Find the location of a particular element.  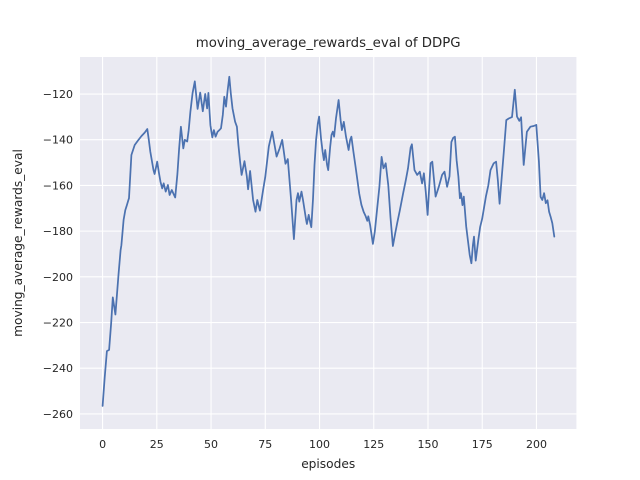

x-tick-label: 150 is located at coordinates (428, 444).